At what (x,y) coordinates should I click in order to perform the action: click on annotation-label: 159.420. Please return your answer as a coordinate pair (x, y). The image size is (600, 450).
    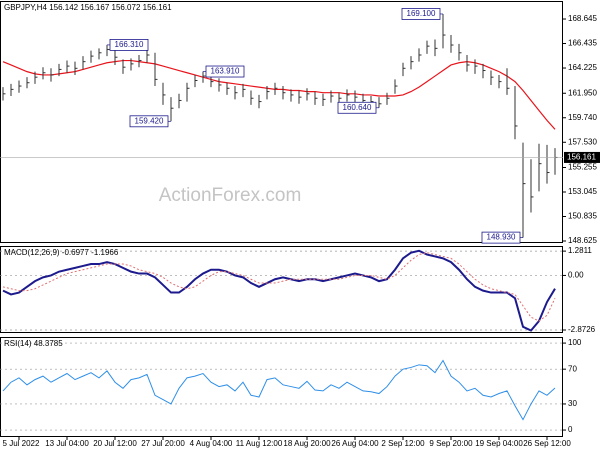
    Looking at the image, I should click on (149, 120).